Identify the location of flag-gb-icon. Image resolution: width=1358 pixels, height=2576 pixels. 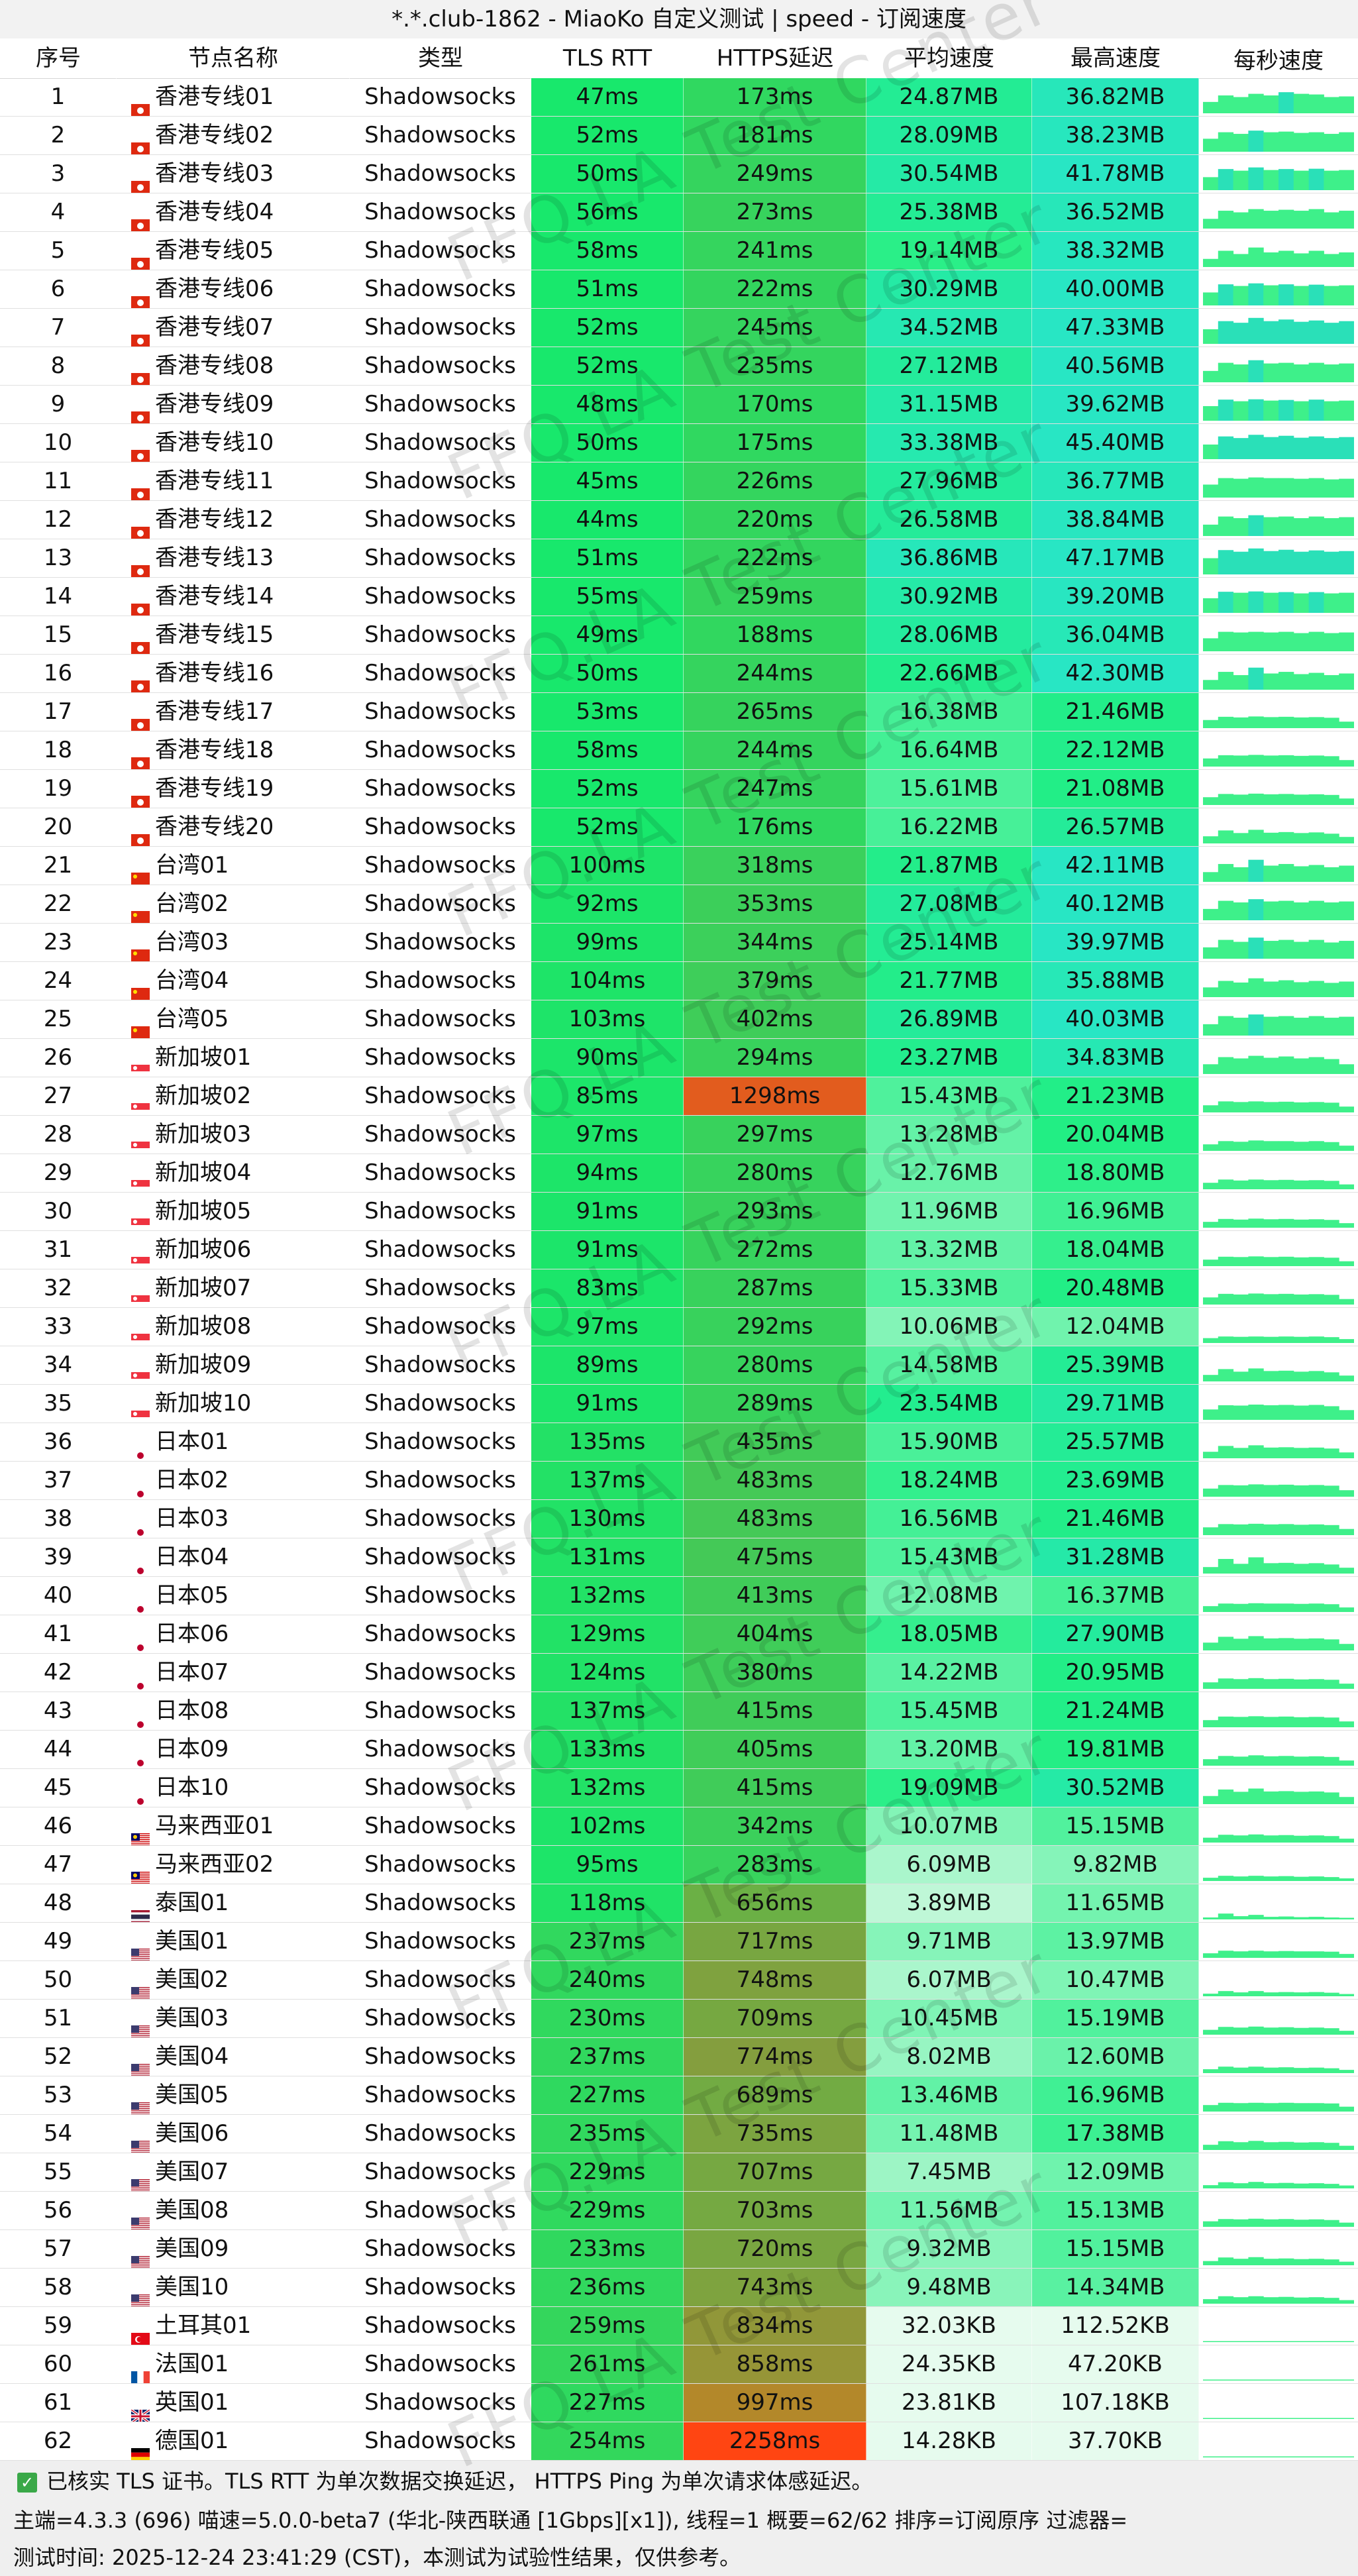
(140, 2409).